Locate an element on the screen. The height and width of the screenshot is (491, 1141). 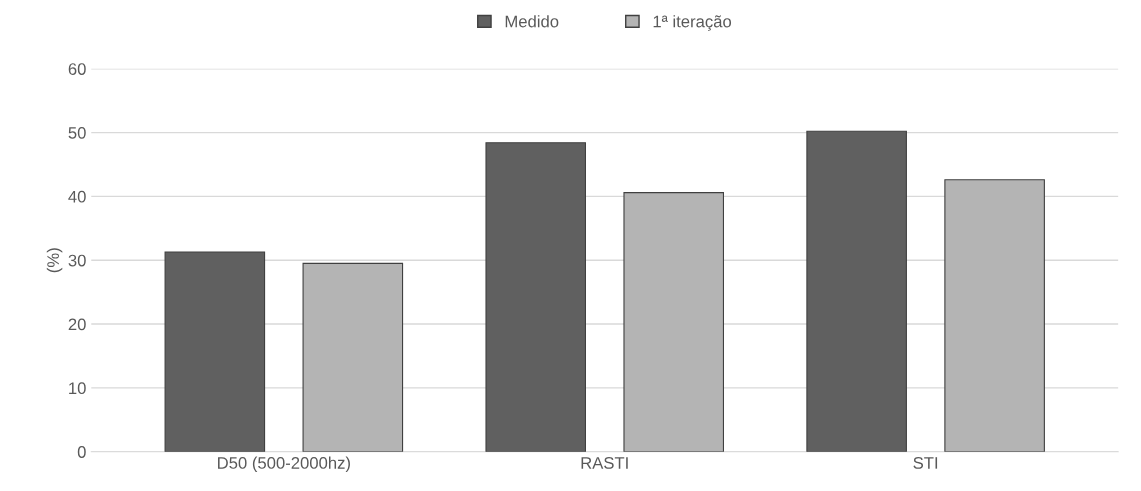
y-tick-label: 50 is located at coordinates (77, 132).